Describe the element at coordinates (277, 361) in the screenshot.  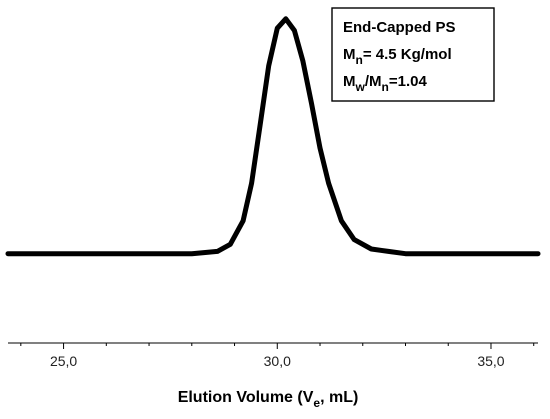
I see `x-tick-label: 30,0` at that location.